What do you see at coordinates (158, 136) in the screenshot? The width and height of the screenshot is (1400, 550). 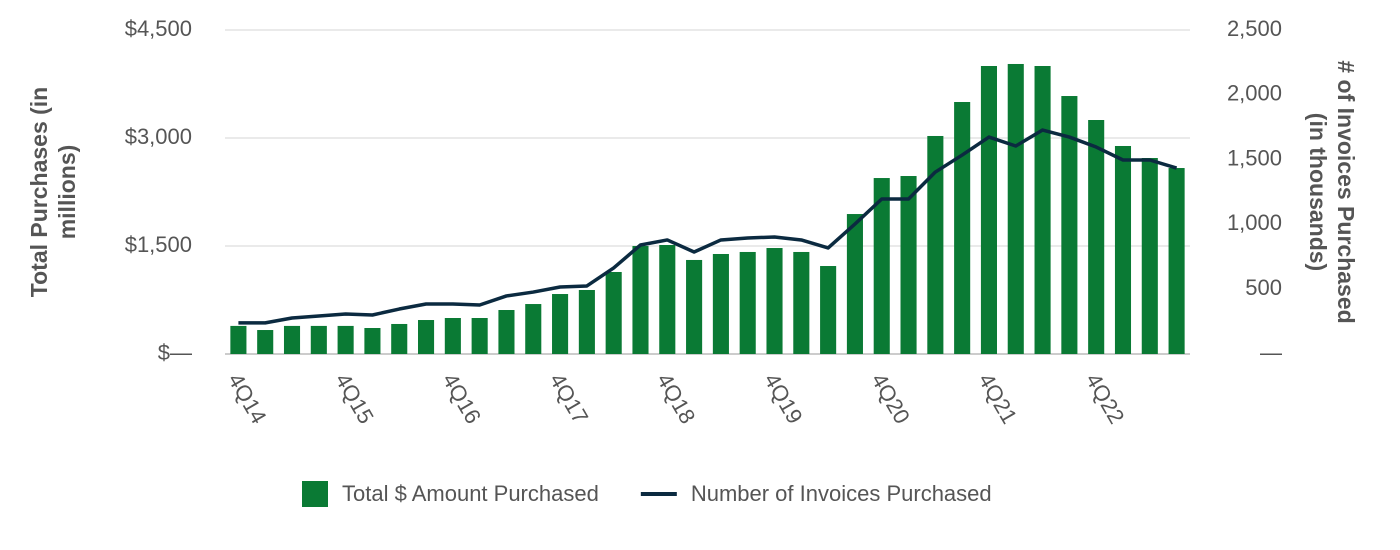 I see `y-tick-label: $3,000` at bounding box center [158, 136].